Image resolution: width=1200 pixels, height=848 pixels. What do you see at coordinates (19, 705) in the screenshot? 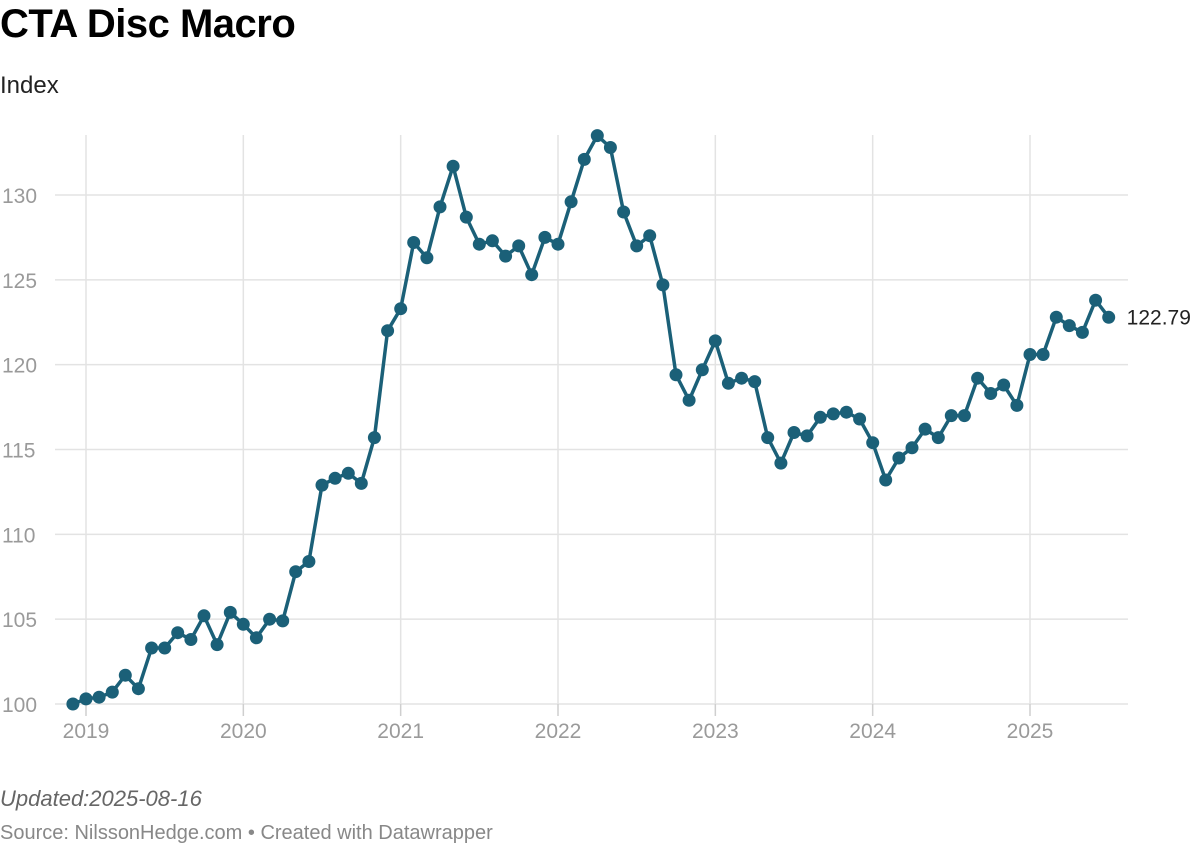
I see `y-tick-label: 100` at bounding box center [19, 705].